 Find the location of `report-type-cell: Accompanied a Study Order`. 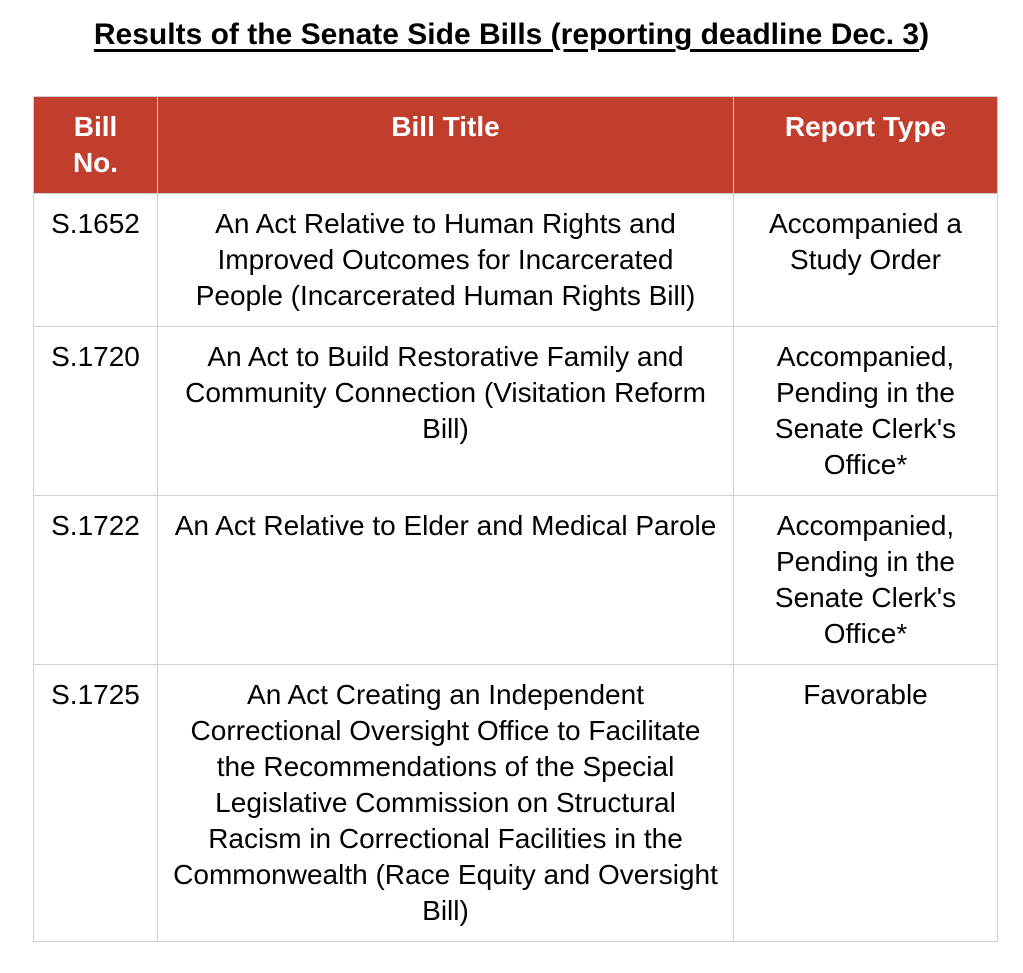

report-type-cell: Accompanied a Study Order is located at coordinates (865, 260).